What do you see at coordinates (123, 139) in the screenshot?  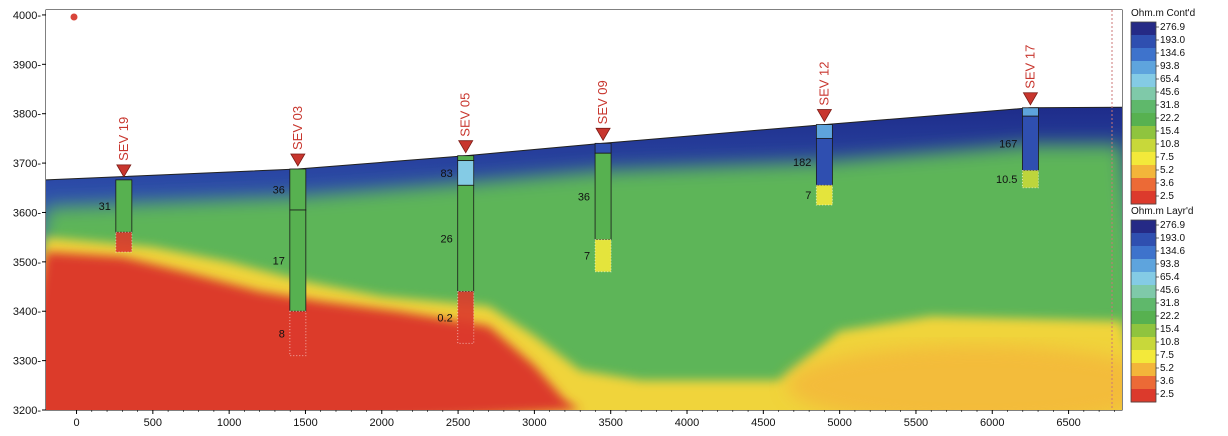 I see `sounding-name-label: SEV 19` at bounding box center [123, 139].